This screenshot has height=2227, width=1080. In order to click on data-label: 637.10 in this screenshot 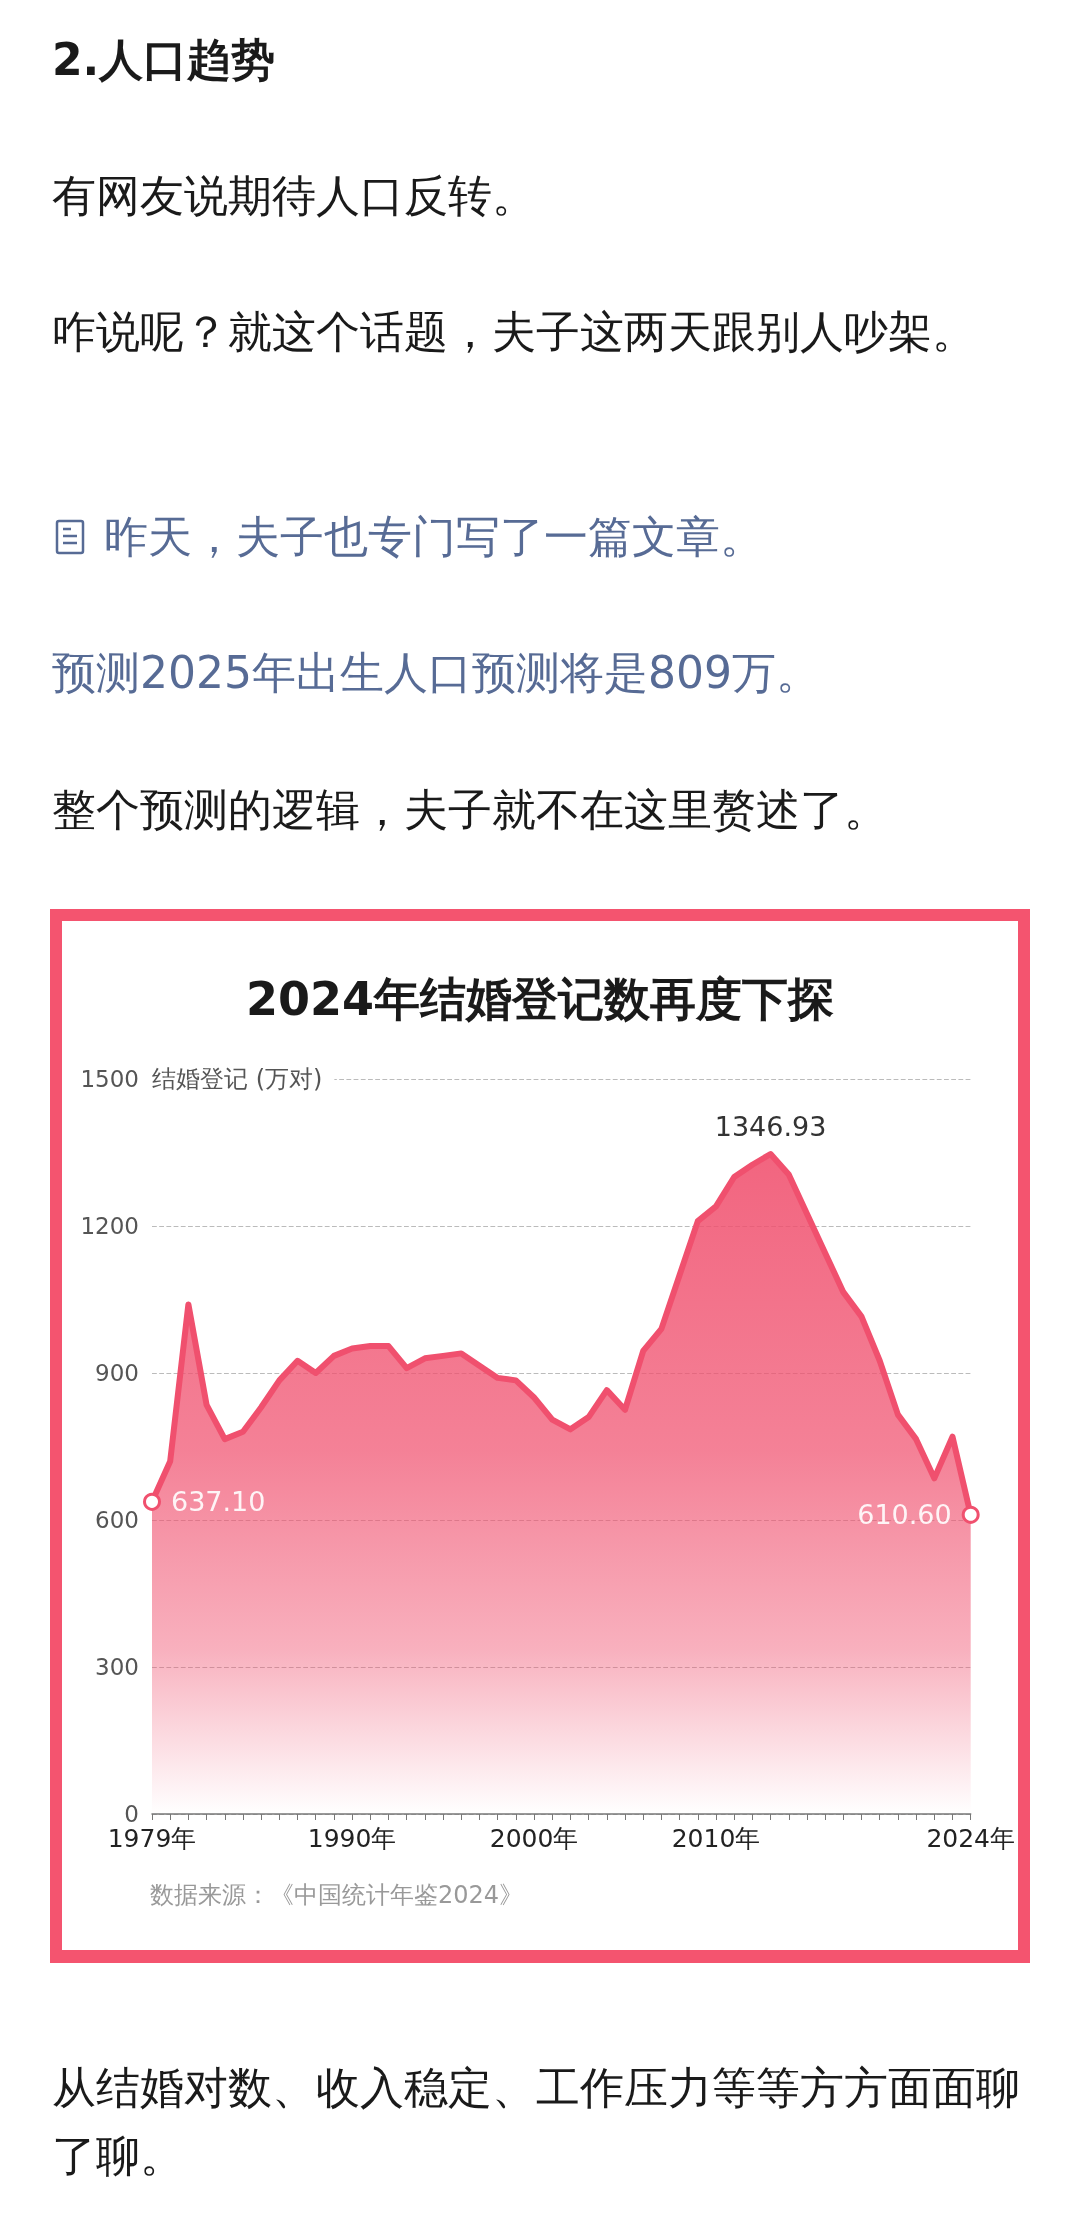, I will do `click(218, 1502)`.